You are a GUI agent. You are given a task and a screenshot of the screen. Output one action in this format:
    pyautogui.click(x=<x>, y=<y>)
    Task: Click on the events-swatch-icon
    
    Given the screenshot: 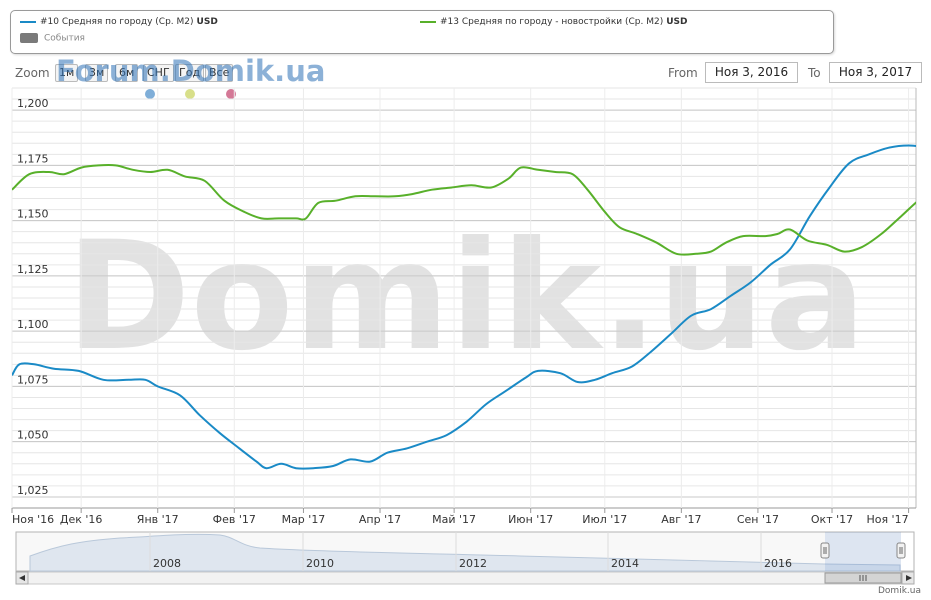 What is the action you would take?
    pyautogui.click(x=29, y=38)
    